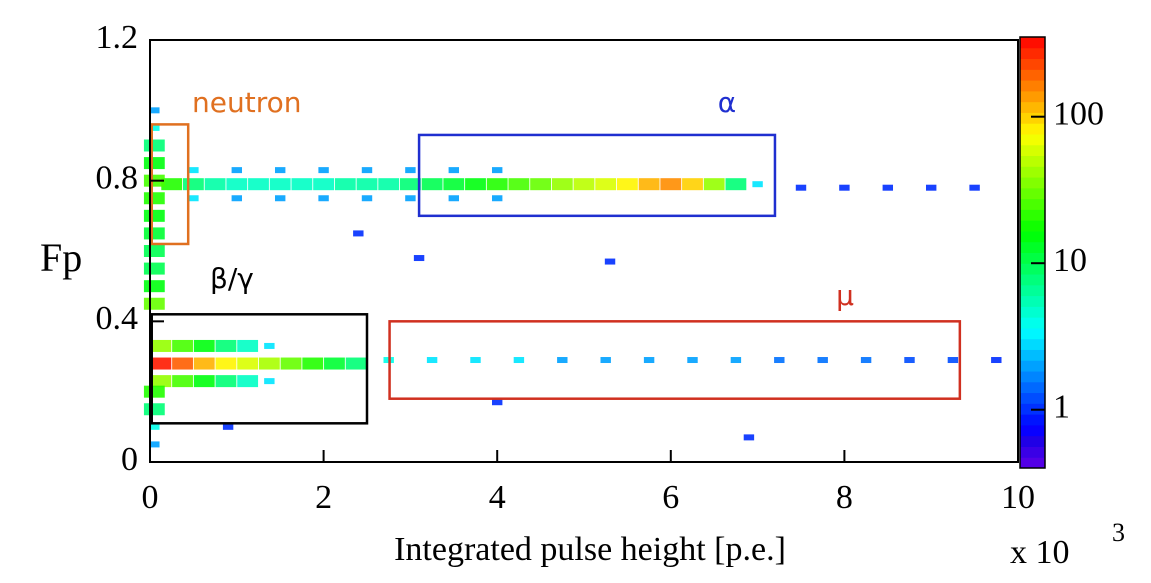  I want to click on colorbar-tick-label: 100, so click(1078, 114).